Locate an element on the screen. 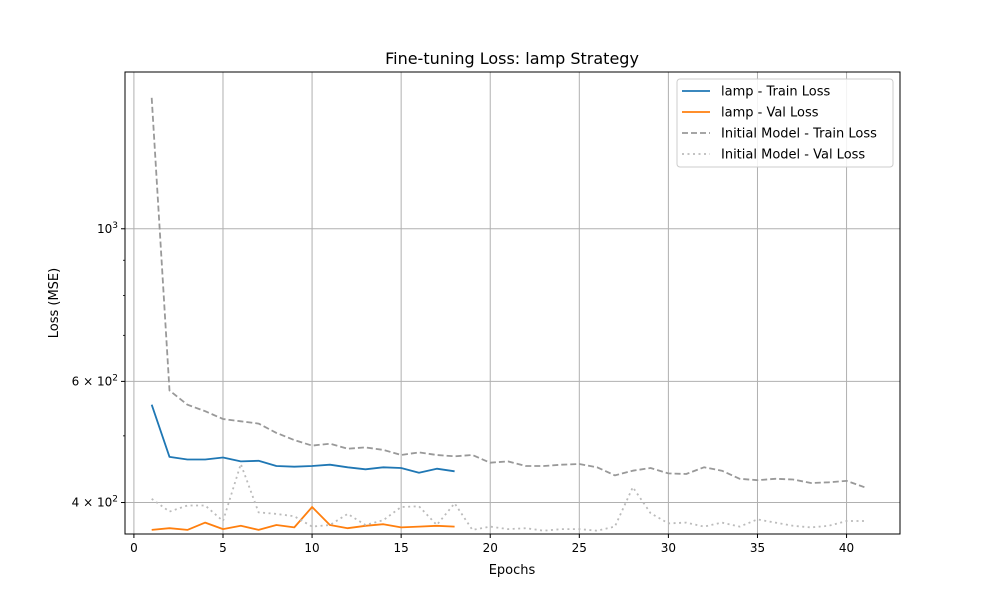 The height and width of the screenshot is (600, 1000). x-tick-label: 40 is located at coordinates (846, 548).